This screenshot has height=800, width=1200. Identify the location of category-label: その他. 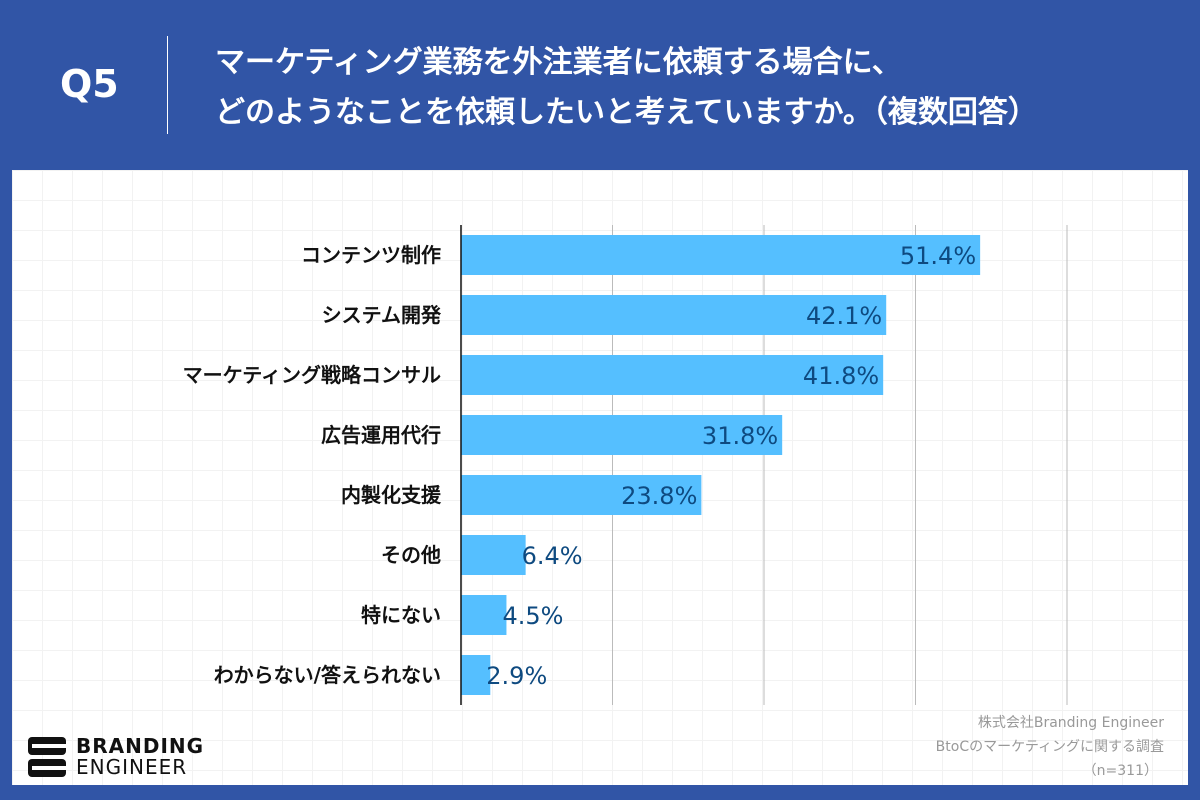
(411, 555).